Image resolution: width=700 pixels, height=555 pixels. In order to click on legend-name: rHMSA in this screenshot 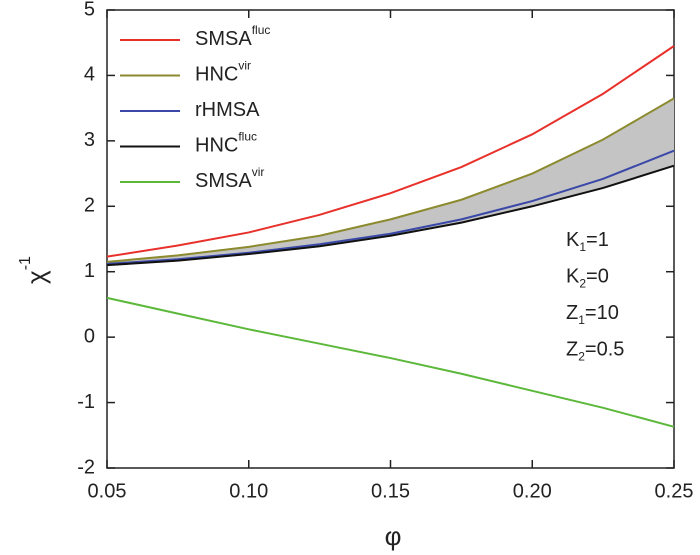, I will do `click(227, 110)`.